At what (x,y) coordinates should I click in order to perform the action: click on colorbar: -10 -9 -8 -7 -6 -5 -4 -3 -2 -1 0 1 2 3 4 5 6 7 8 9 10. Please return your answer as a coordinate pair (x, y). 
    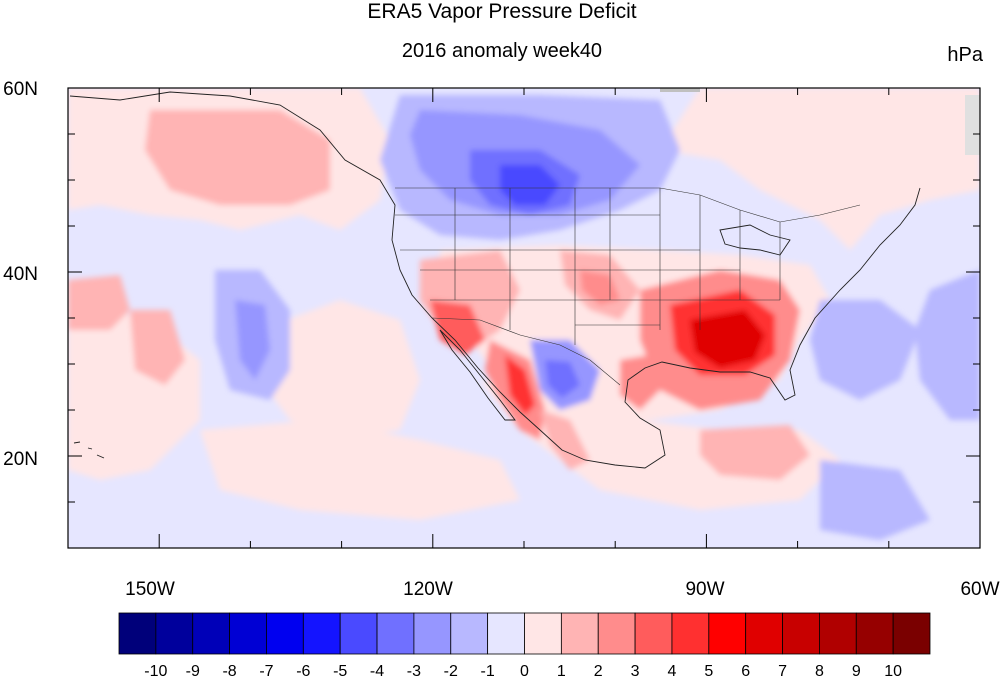
    Looking at the image, I should click on (524, 646).